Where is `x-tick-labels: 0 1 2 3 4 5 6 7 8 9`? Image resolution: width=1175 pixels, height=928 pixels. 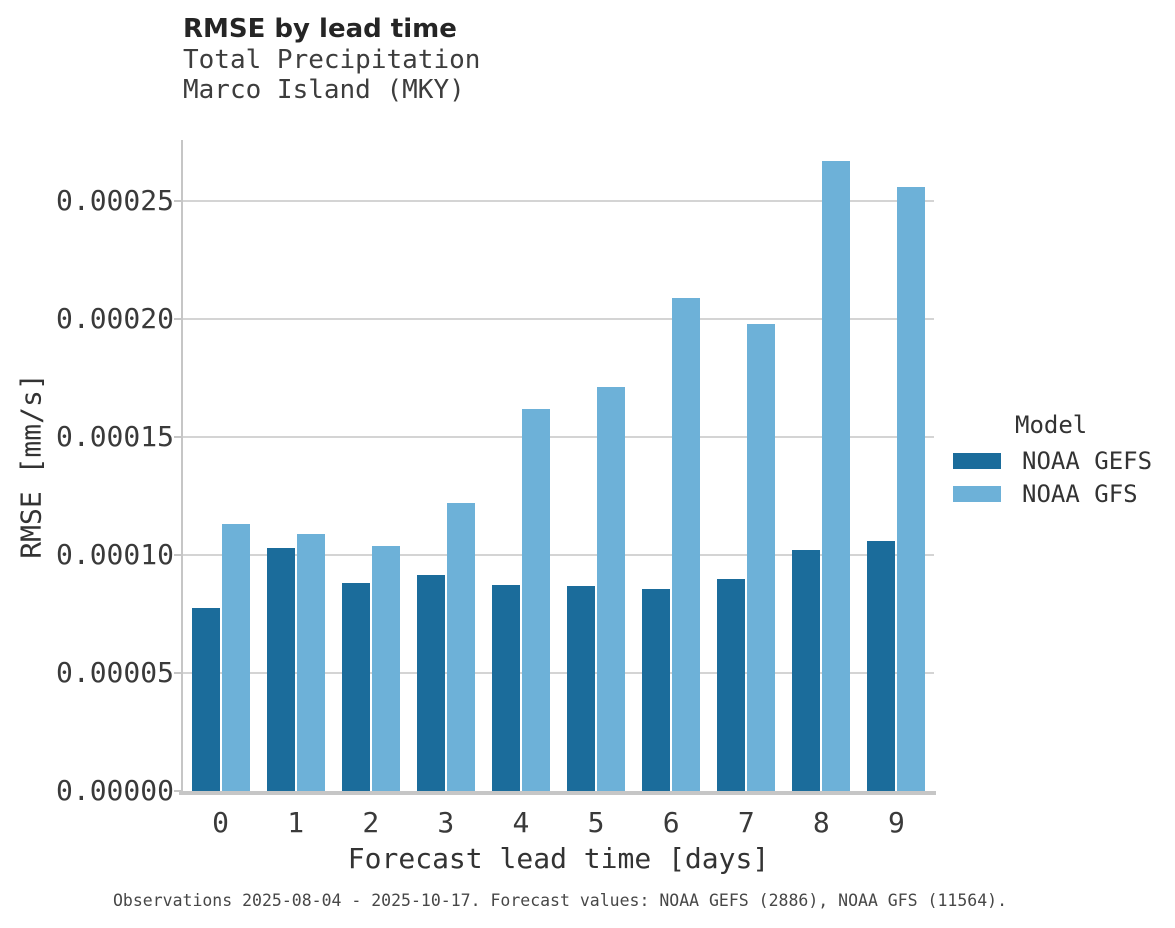
x-tick-labels: 0 1 2 3 4 5 6 7 8 9 is located at coordinates (558, 817).